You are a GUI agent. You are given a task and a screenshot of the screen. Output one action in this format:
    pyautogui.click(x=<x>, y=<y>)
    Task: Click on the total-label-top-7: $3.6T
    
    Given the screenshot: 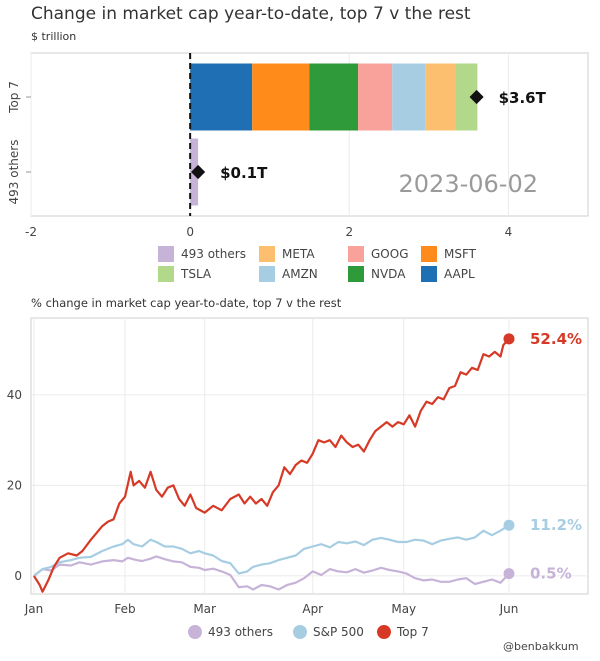 What is the action you would take?
    pyautogui.click(x=523, y=98)
    